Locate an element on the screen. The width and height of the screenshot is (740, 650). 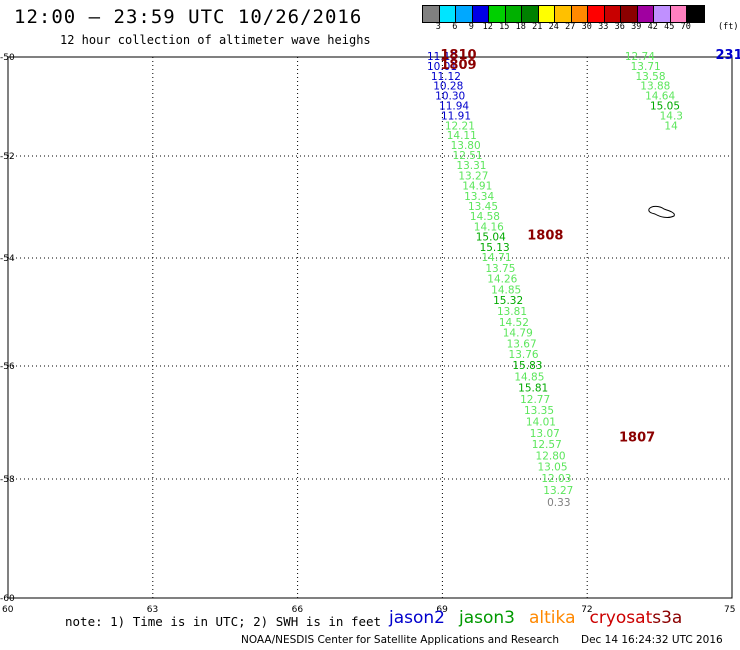
time-label: 1807 is located at coordinates (637, 437).